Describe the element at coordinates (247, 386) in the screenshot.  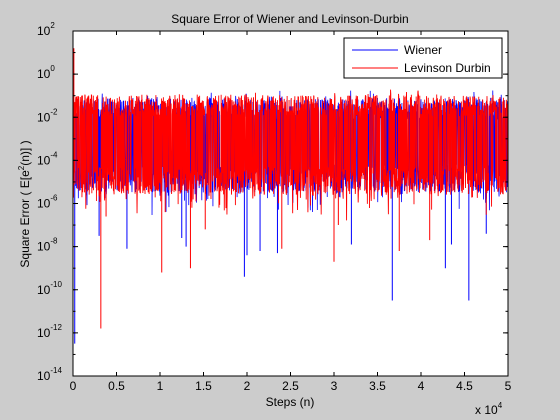
I see `x-tick-label: 2` at that location.